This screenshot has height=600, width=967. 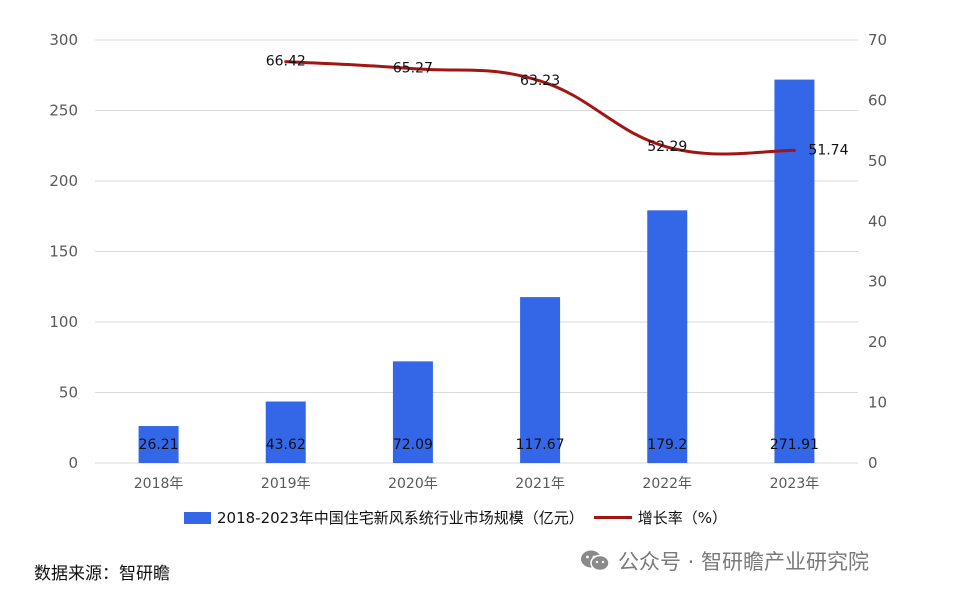 I want to click on line-series, so click(x=540, y=108).